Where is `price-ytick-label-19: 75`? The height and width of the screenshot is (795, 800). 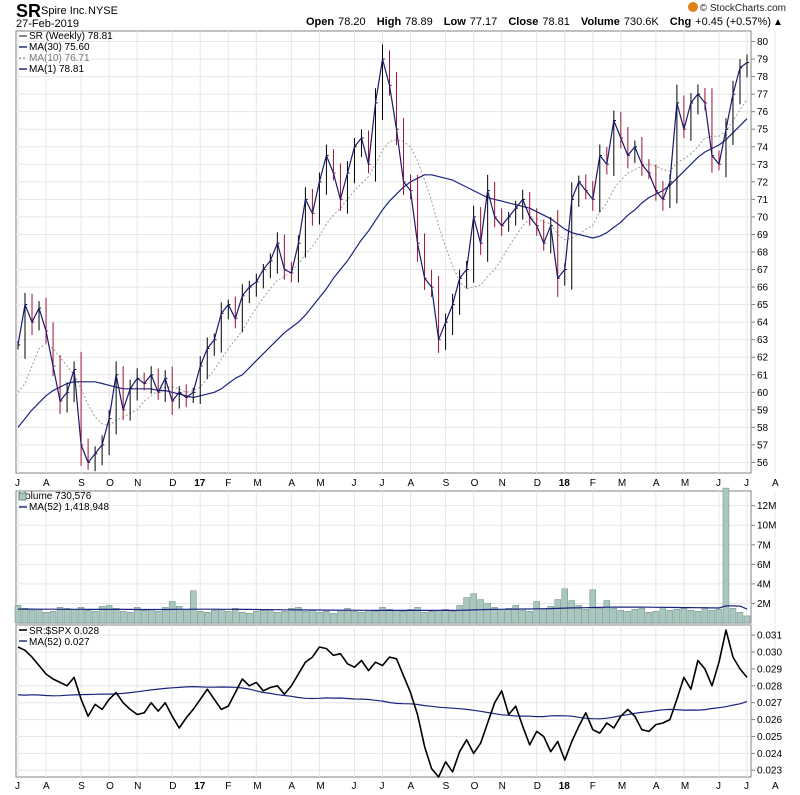
price-ytick-label-19: 75 is located at coordinates (763, 130).